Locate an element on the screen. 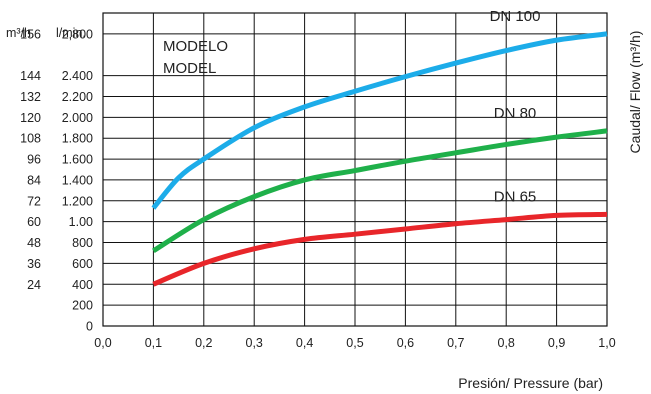 Image resolution: width=651 pixels, height=394 pixels. x-tick-label: 0,5 is located at coordinates (354, 343).